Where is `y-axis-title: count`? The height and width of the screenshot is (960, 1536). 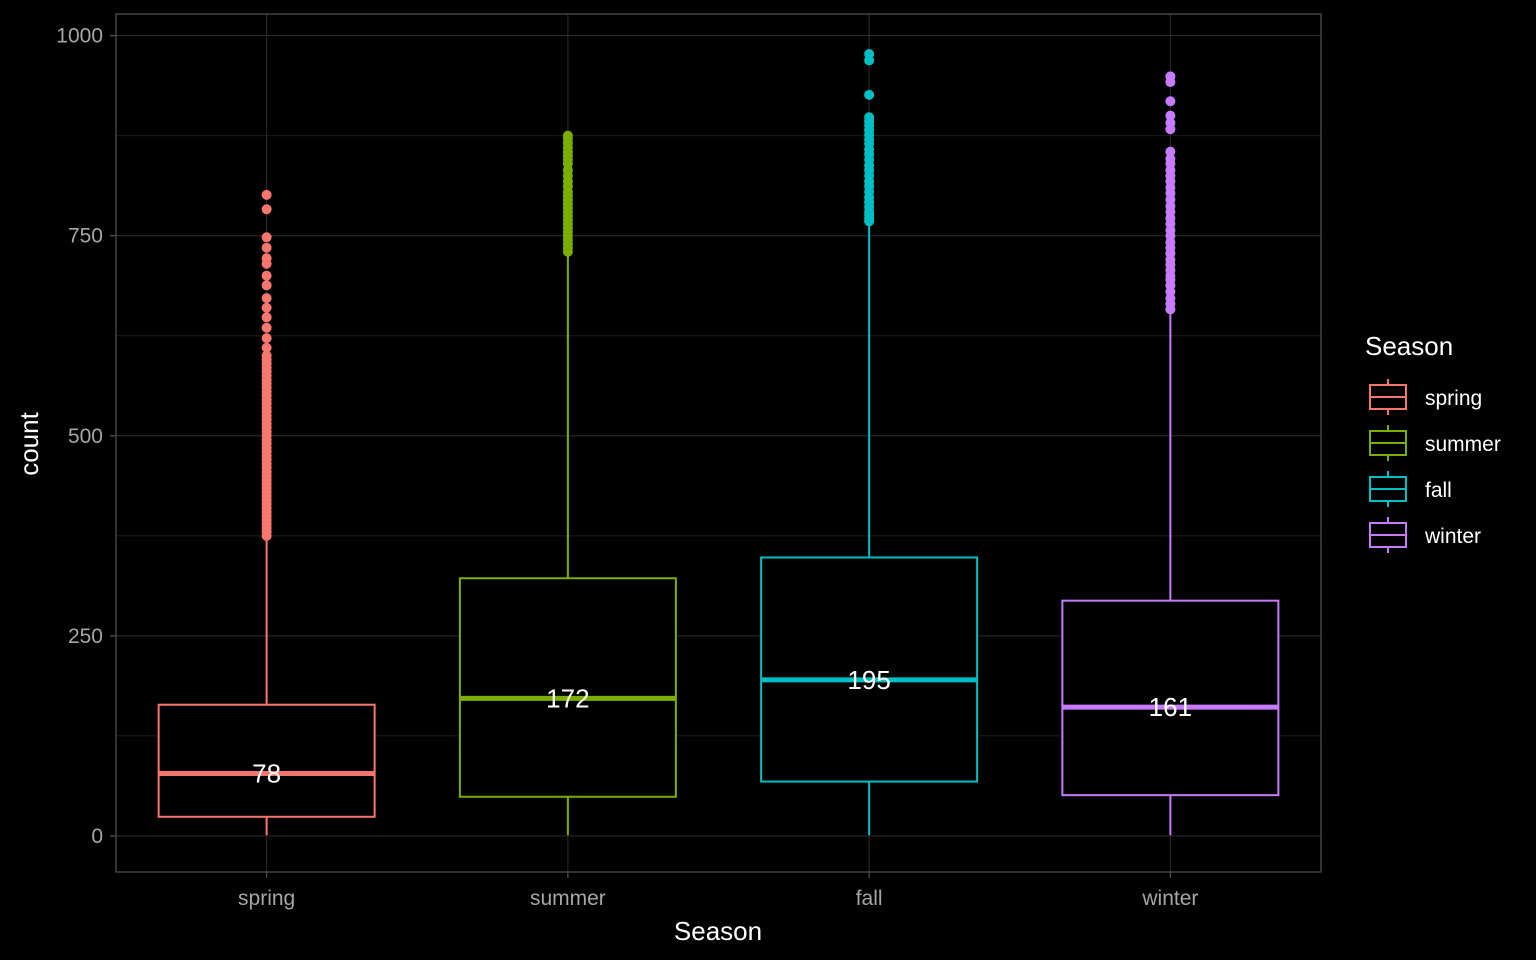
y-axis-title: count is located at coordinates (29, 443).